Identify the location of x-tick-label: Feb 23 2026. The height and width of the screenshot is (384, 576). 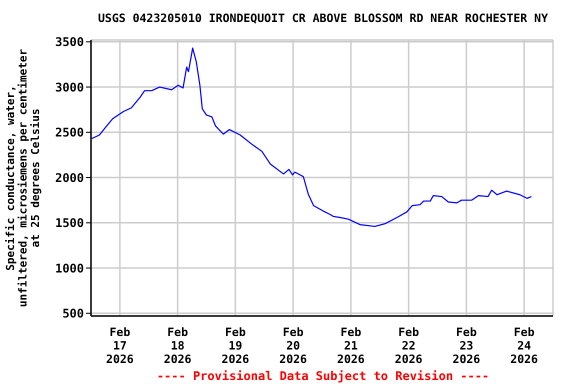
(466, 345).